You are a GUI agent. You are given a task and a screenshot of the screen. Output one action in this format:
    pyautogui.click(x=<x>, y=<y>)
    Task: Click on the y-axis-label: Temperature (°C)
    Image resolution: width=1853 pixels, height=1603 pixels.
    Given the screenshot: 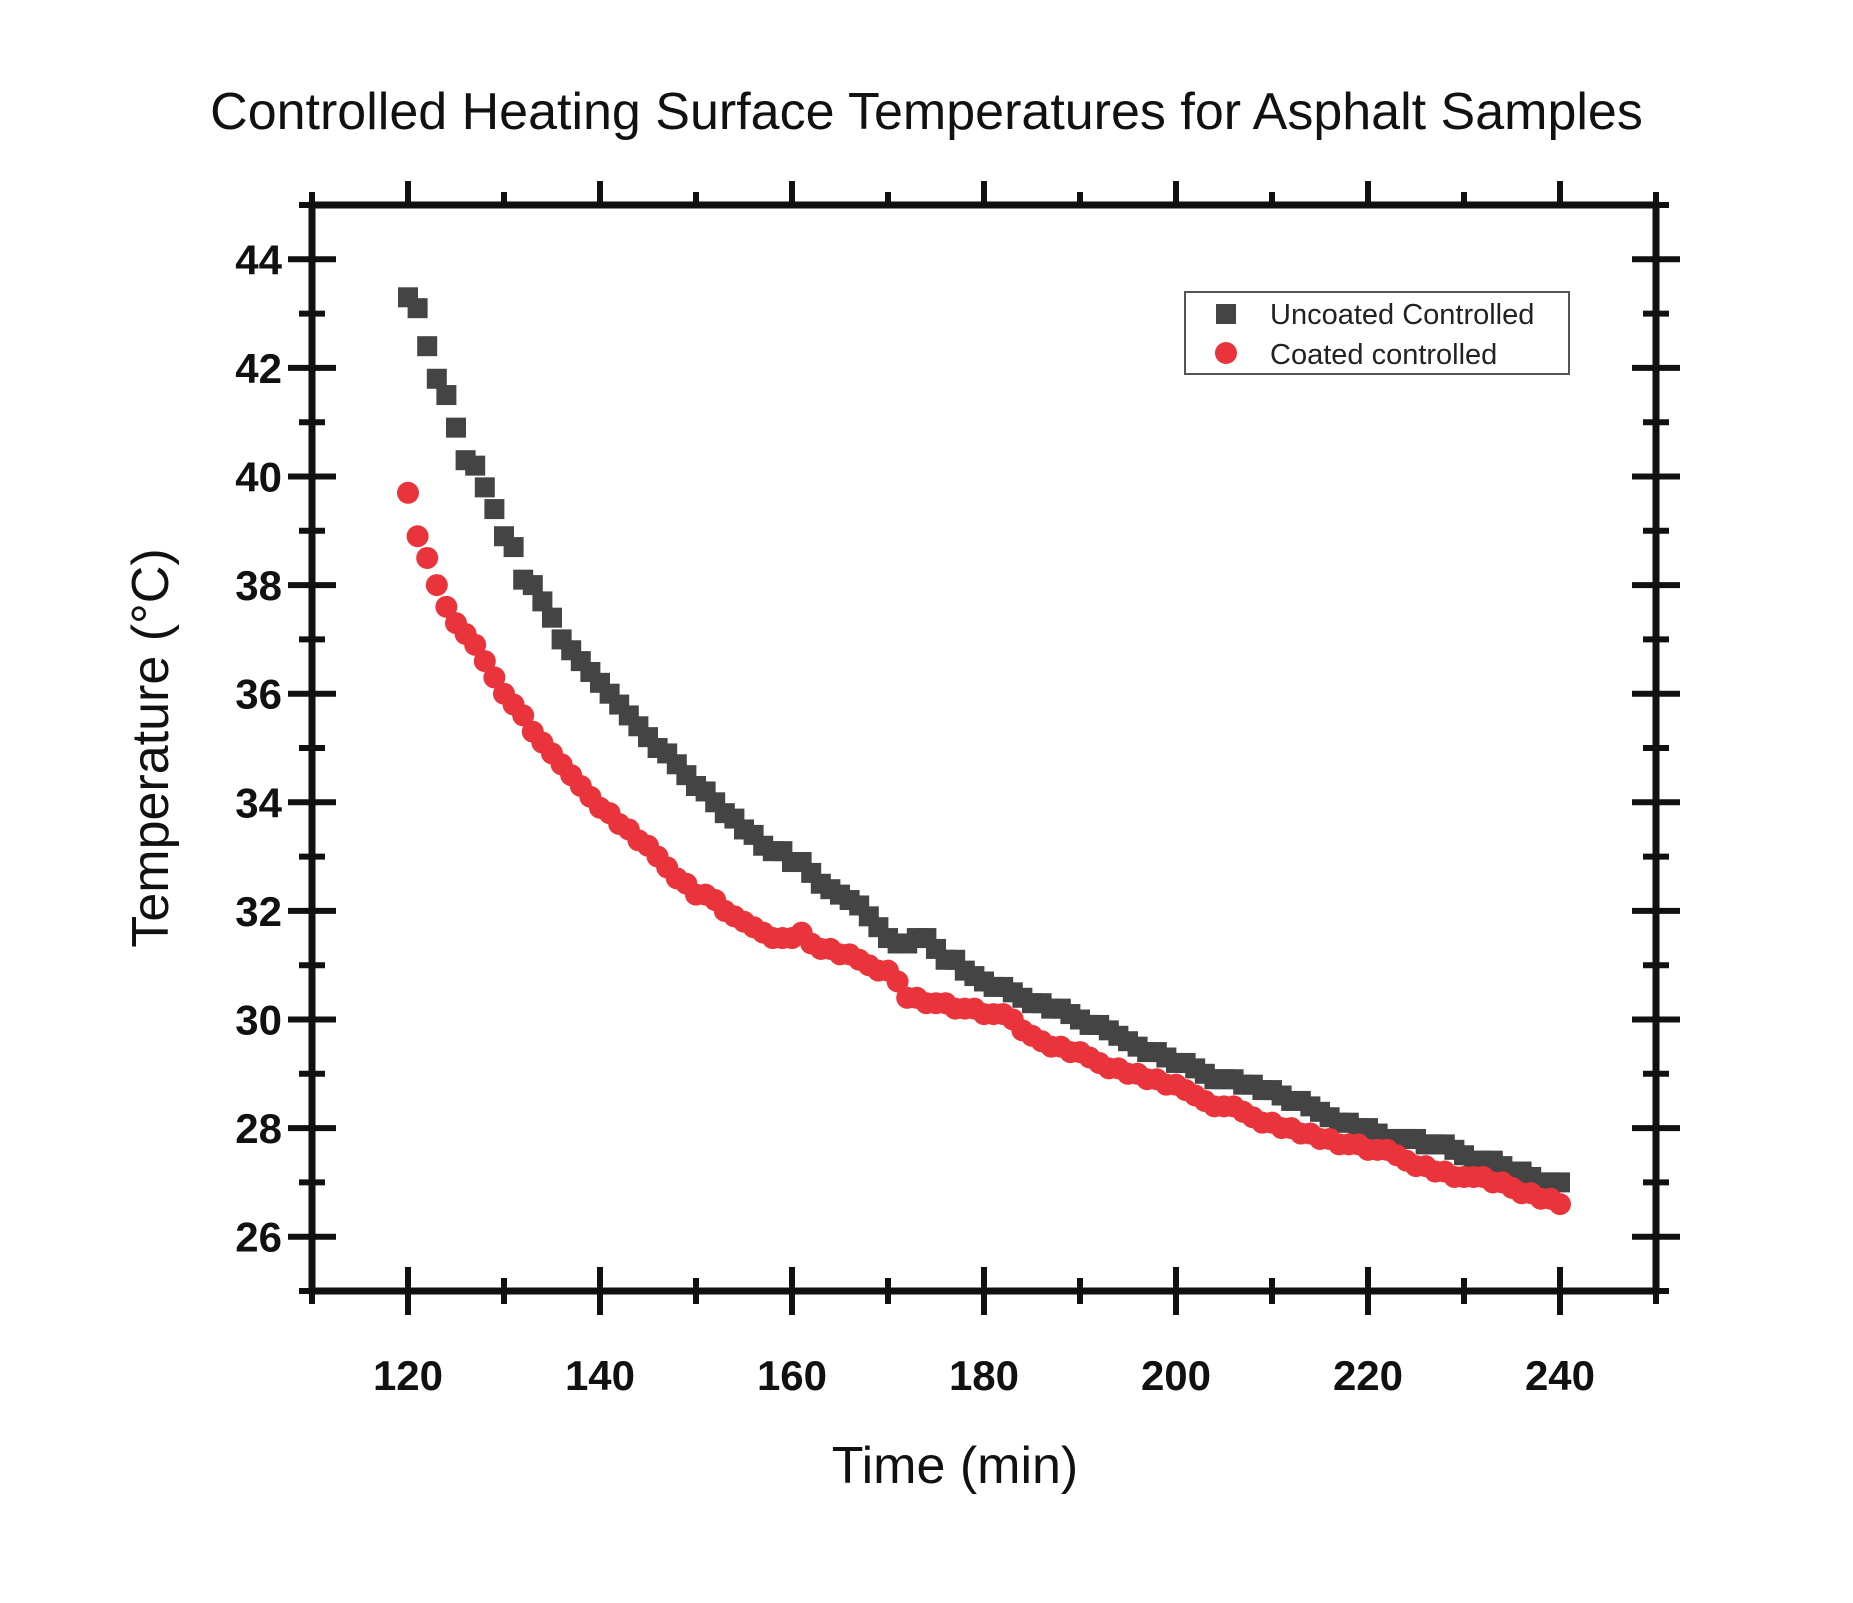 What is the action you would take?
    pyautogui.click(x=151, y=747)
    